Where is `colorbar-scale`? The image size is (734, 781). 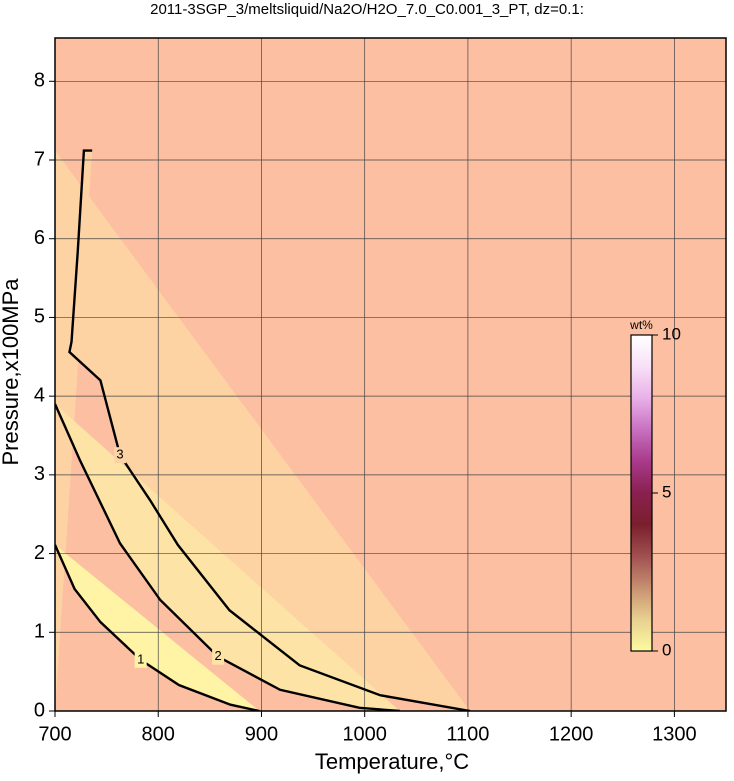 colorbar-scale is located at coordinates (641, 493).